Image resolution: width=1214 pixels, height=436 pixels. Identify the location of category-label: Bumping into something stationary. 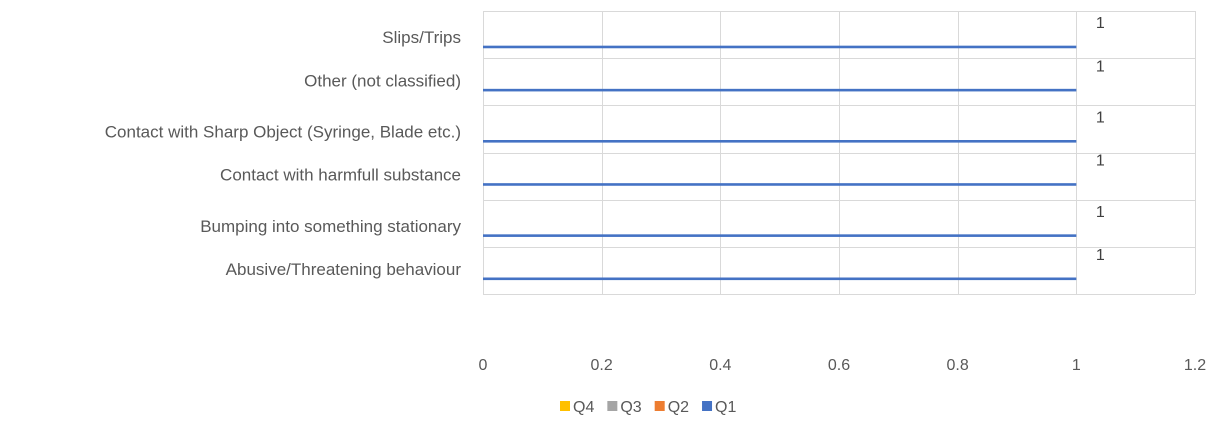
(330, 226).